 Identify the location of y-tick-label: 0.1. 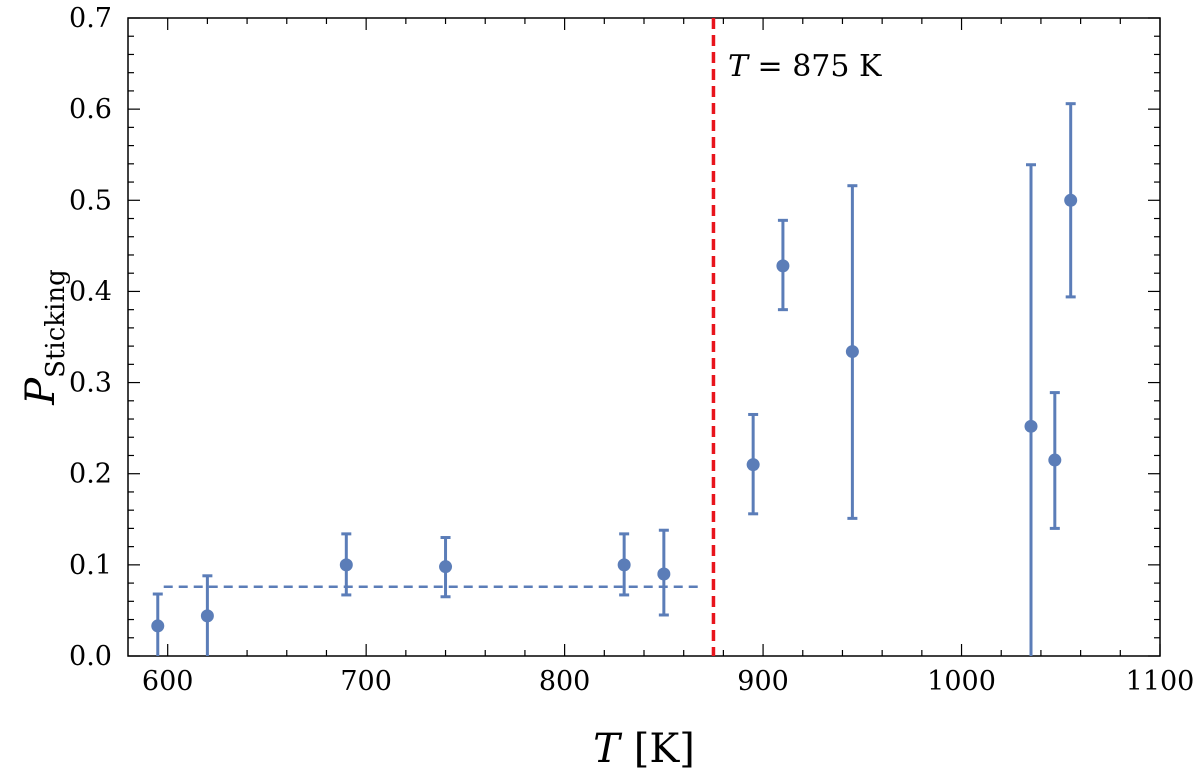
(90, 565).